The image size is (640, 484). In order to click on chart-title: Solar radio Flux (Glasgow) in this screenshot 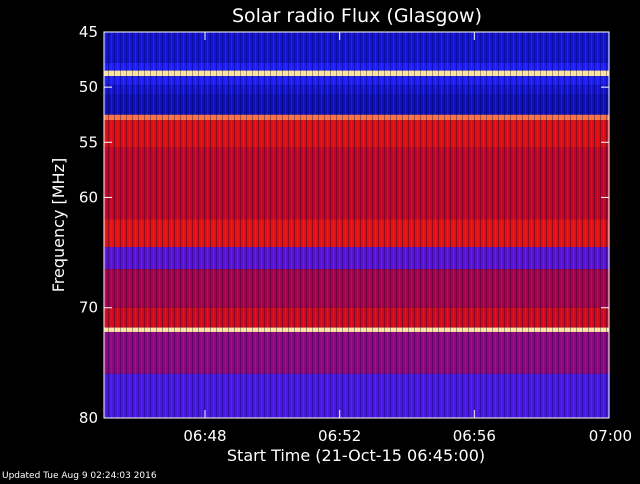, I will do `click(357, 16)`.